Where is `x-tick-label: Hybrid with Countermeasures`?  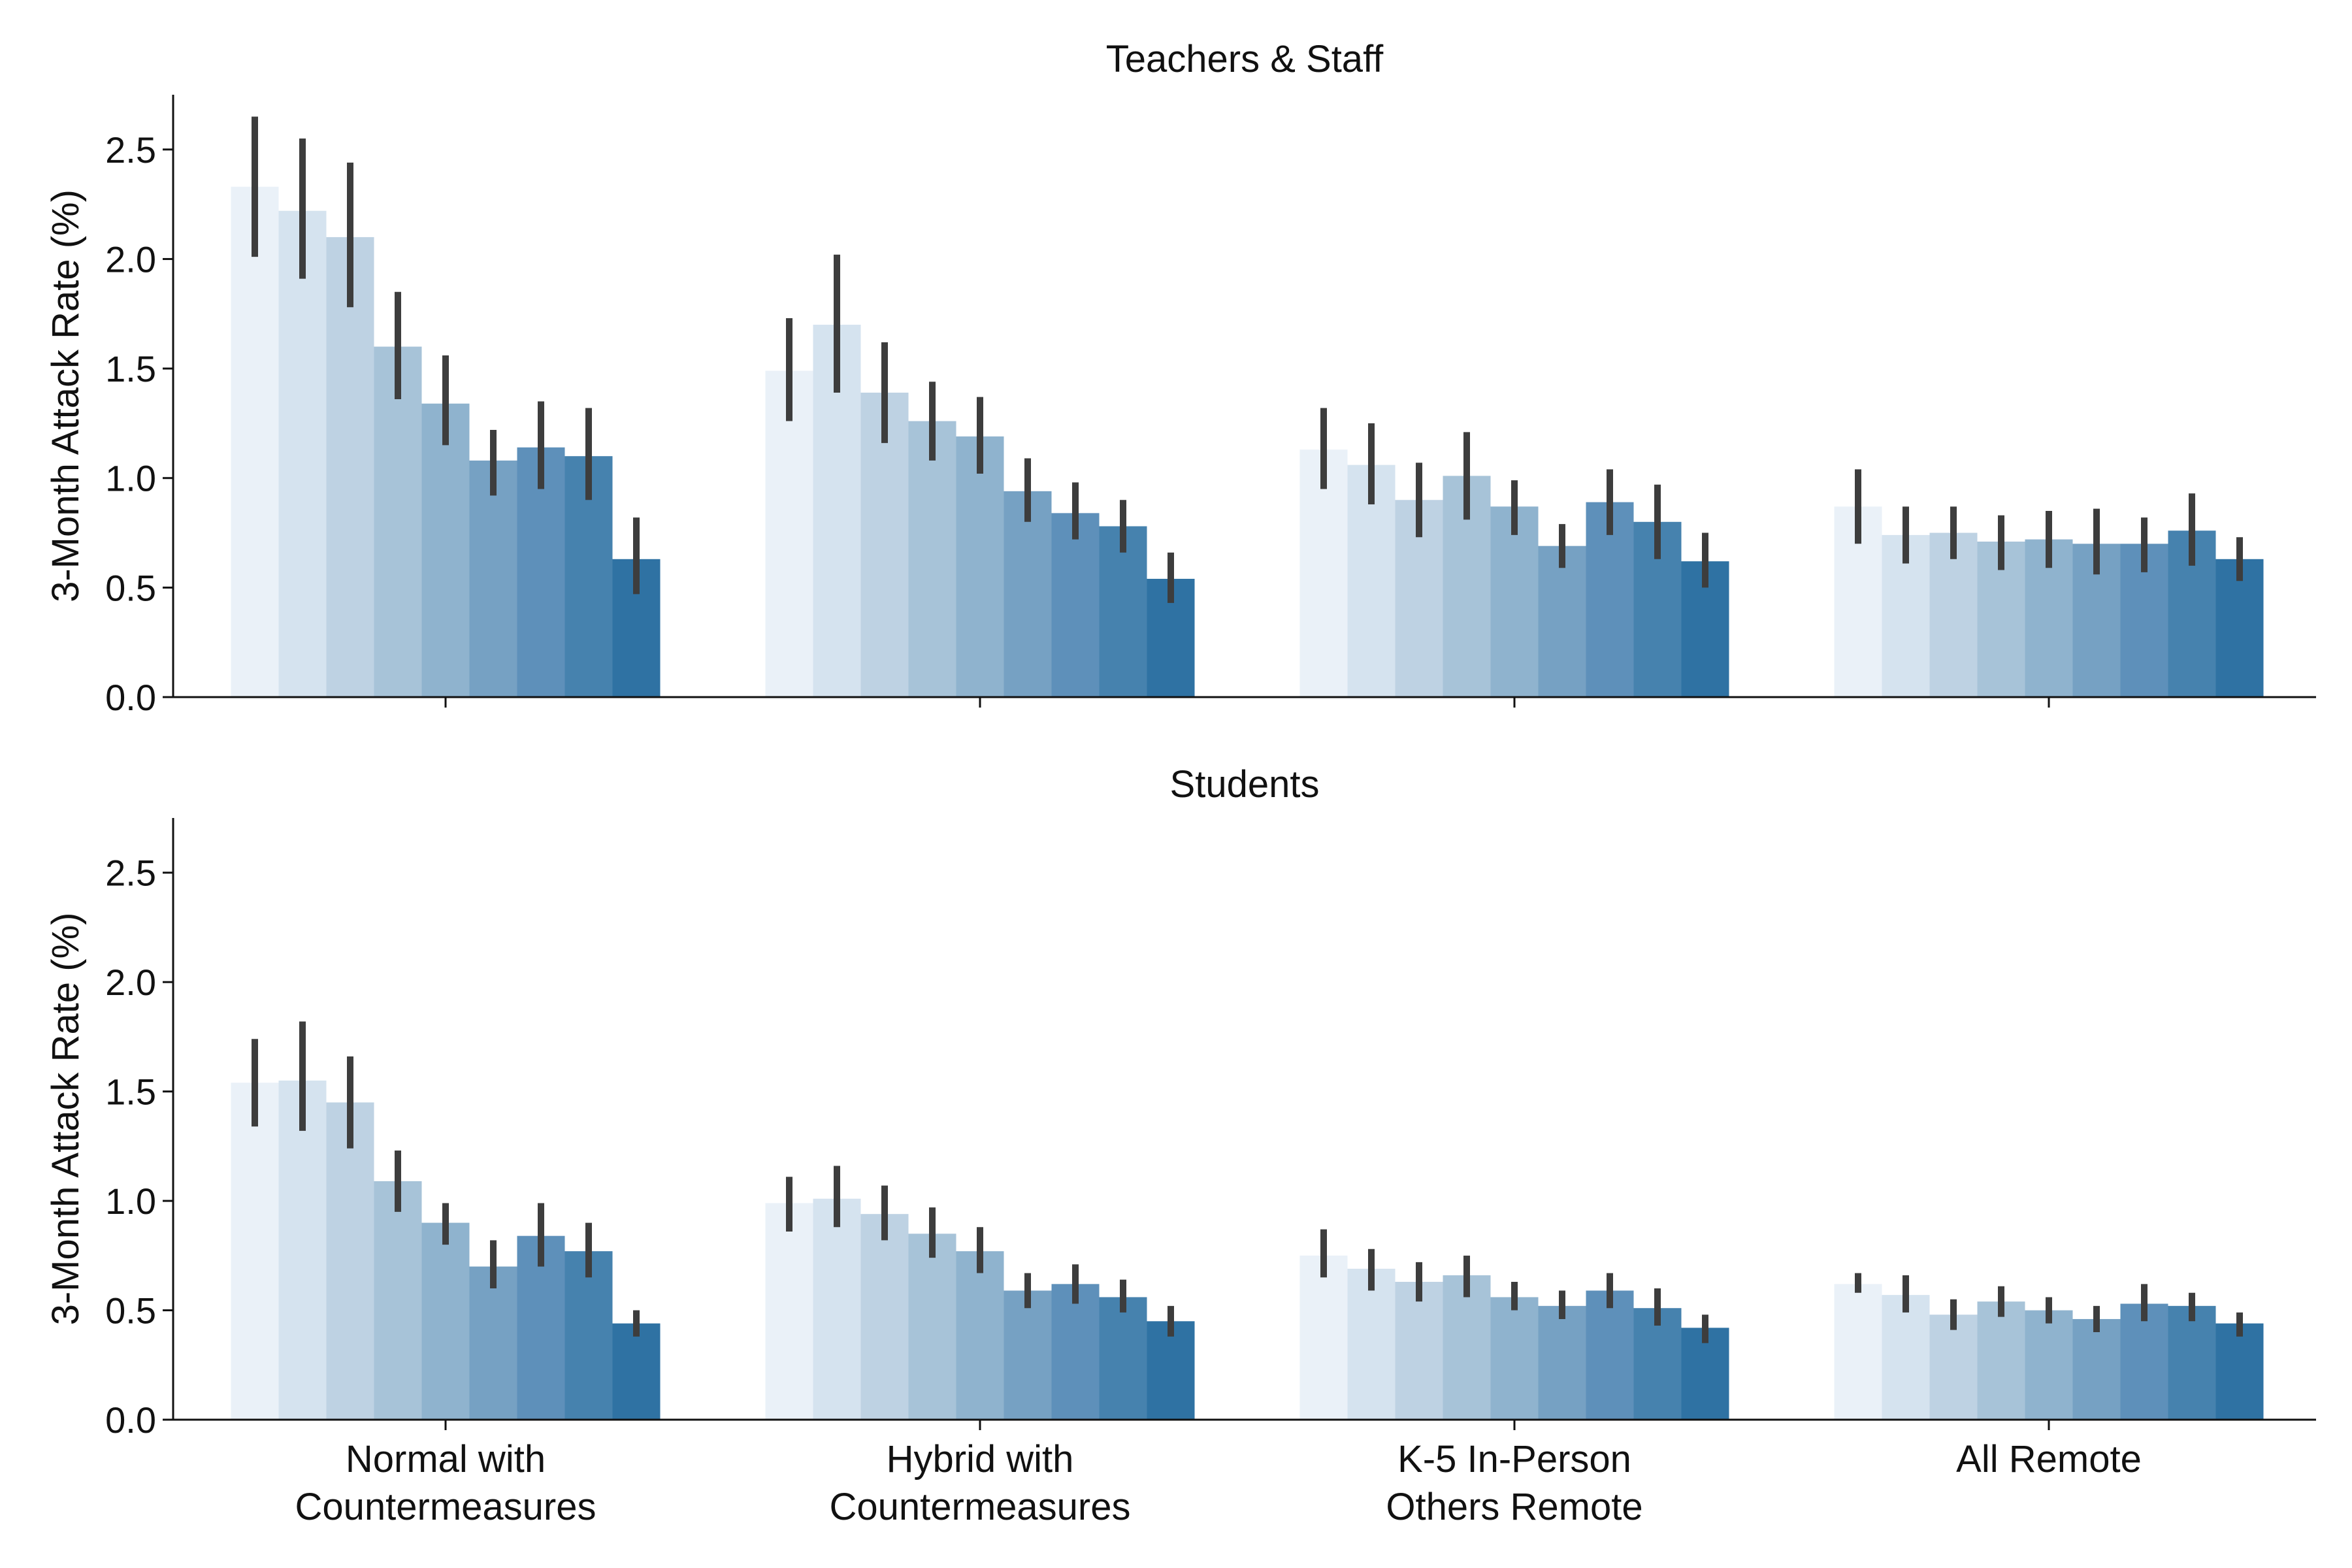 x-tick-label: Hybrid with Countermeasures is located at coordinates (980, 1483).